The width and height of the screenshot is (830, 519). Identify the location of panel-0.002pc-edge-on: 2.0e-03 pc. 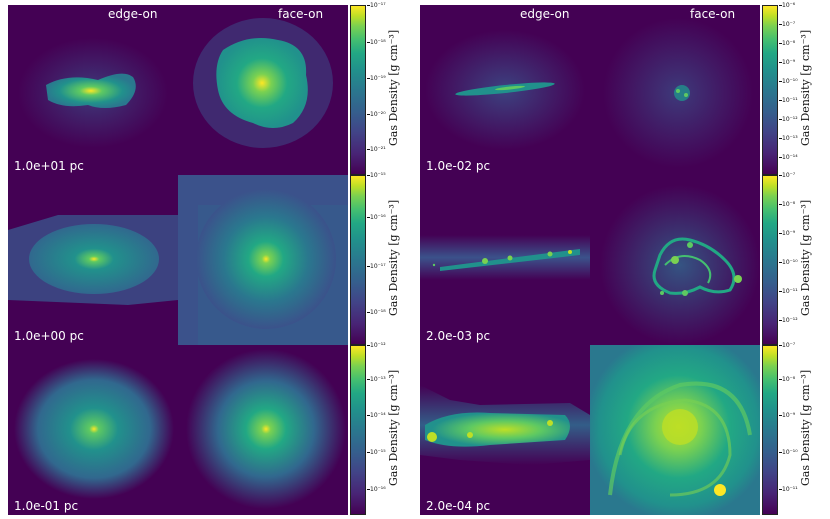
(505, 260).